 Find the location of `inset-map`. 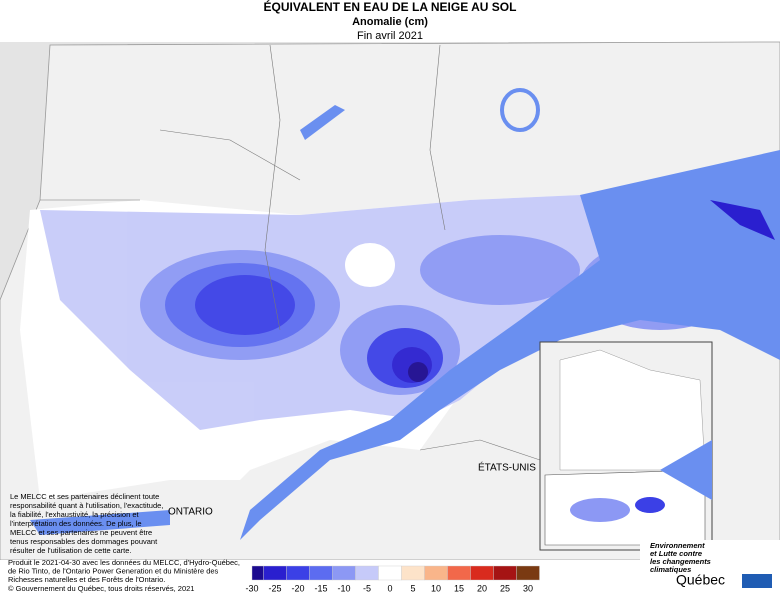

inset-map is located at coordinates (626, 446).